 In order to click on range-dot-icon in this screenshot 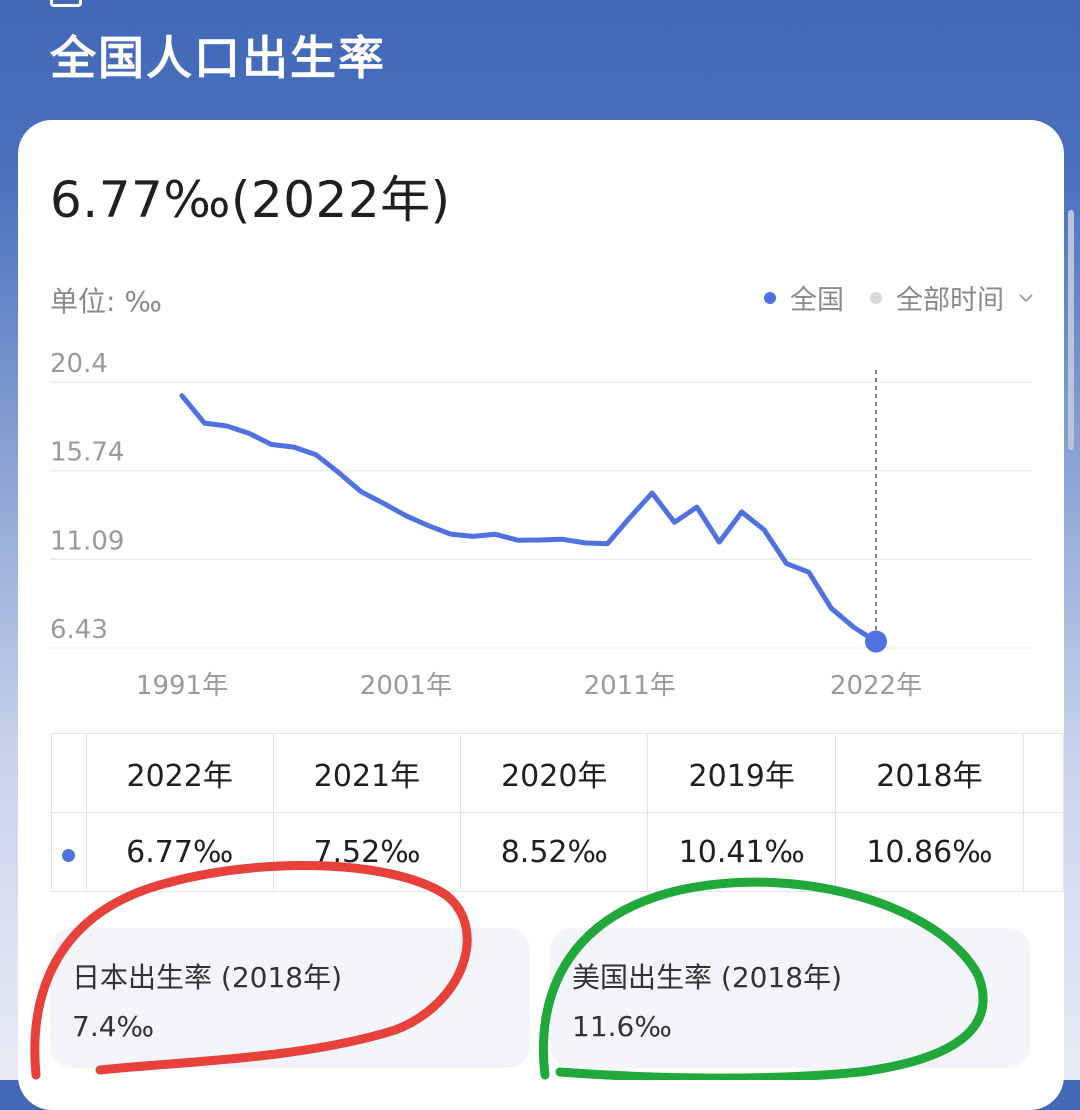, I will do `click(876, 297)`.